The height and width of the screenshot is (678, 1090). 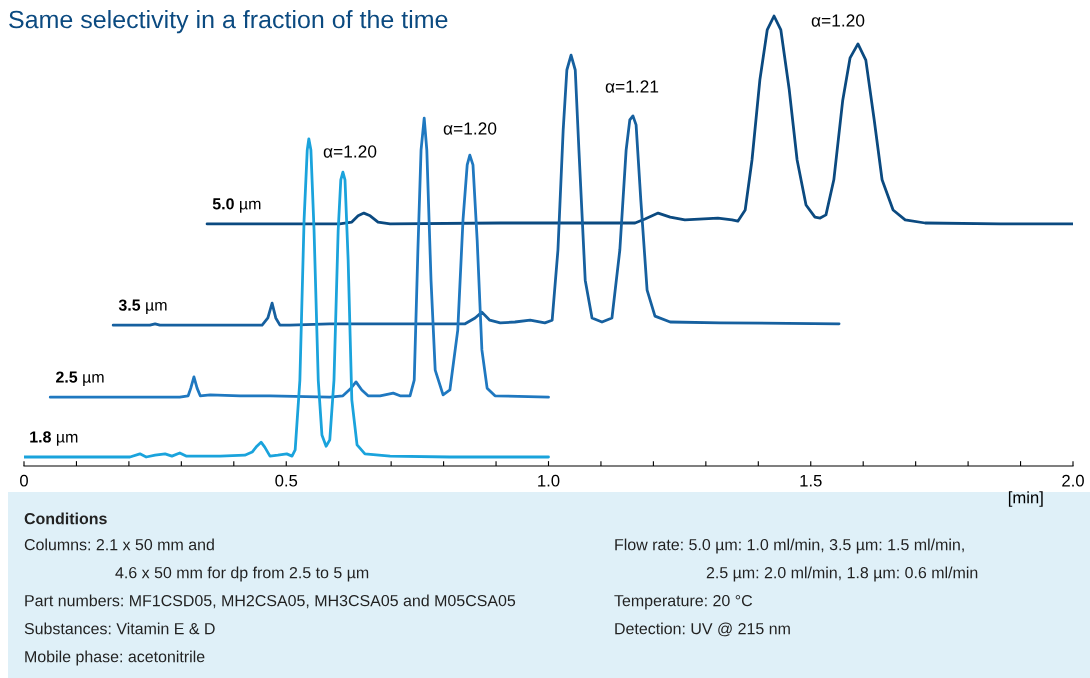 What do you see at coordinates (228, 22) in the screenshot?
I see `chart-title: Same selectivity in a fraction of the time` at bounding box center [228, 22].